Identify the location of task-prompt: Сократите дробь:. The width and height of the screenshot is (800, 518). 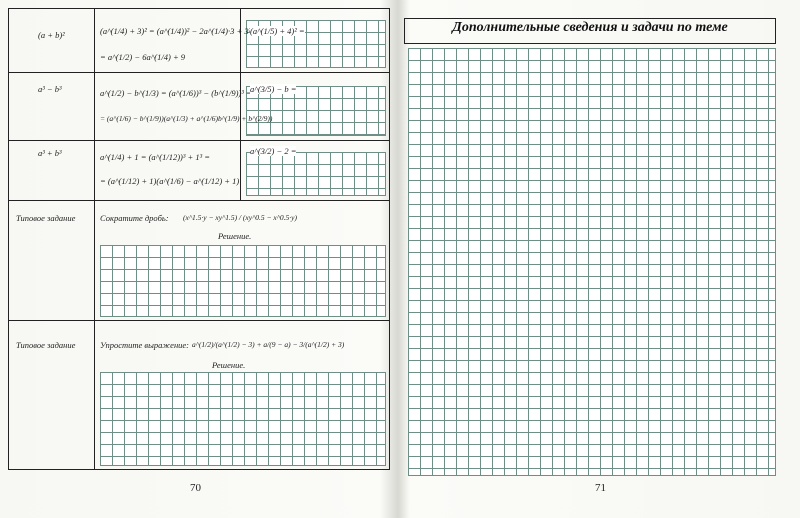
(134, 218).